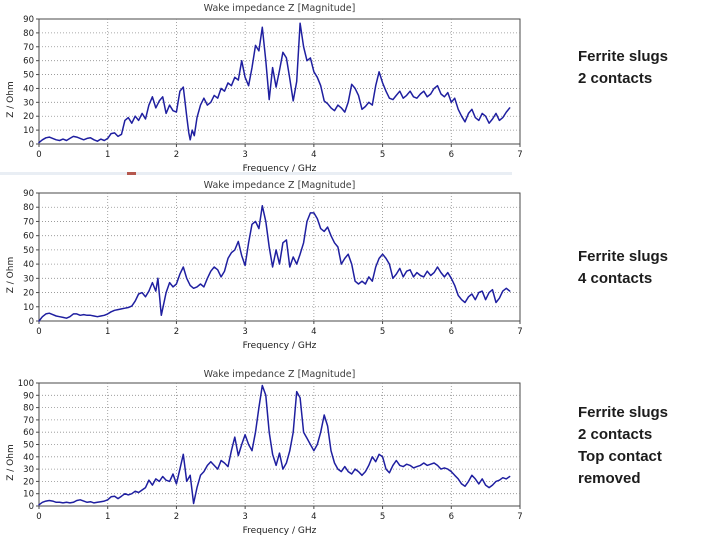 Image resolution: width=720 pixels, height=540 pixels. I want to click on annotation-ferrite-4-contacts: Ferrite slugs 4 contacts, so click(623, 268).